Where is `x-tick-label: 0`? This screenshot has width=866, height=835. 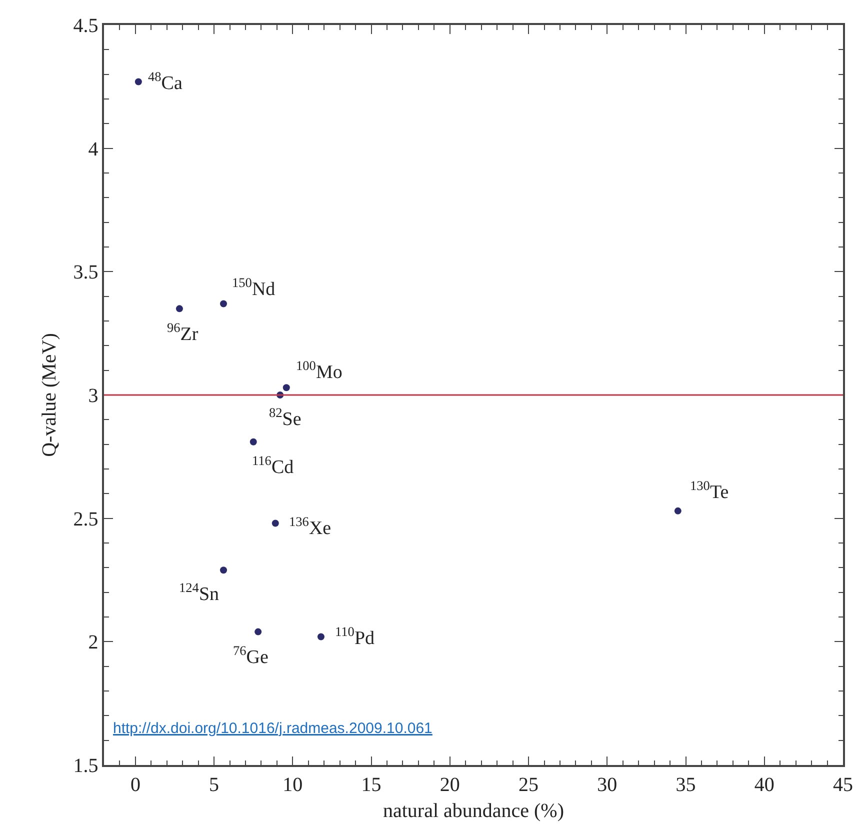
x-tick-label: 0 is located at coordinates (135, 785).